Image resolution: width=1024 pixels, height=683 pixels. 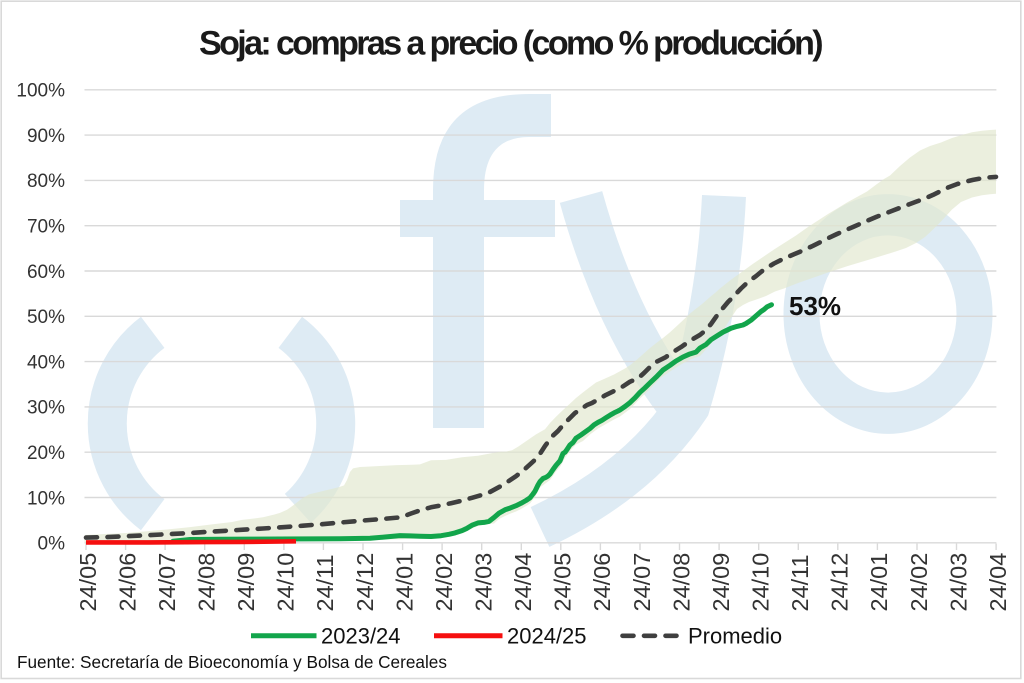 What do you see at coordinates (46, 408) in the screenshot?
I see `svg-text: 30%` at bounding box center [46, 408].